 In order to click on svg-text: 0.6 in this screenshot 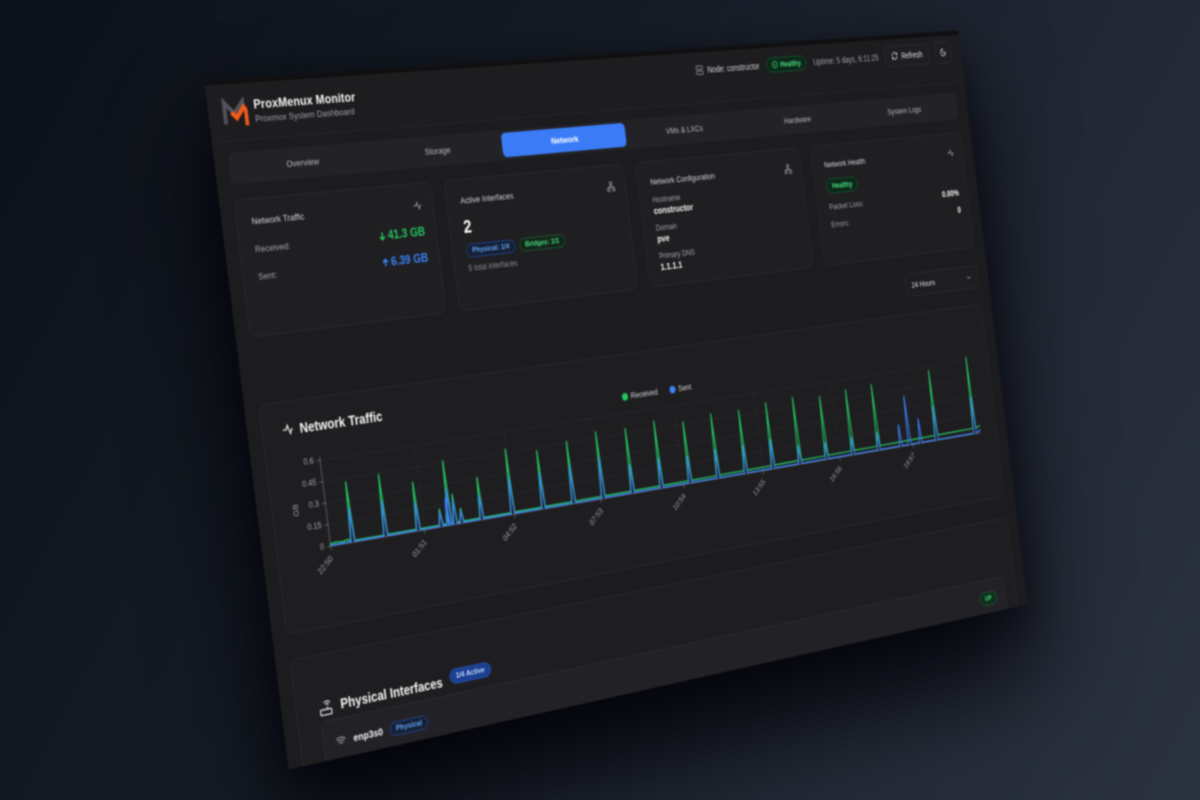, I will do `click(309, 461)`.